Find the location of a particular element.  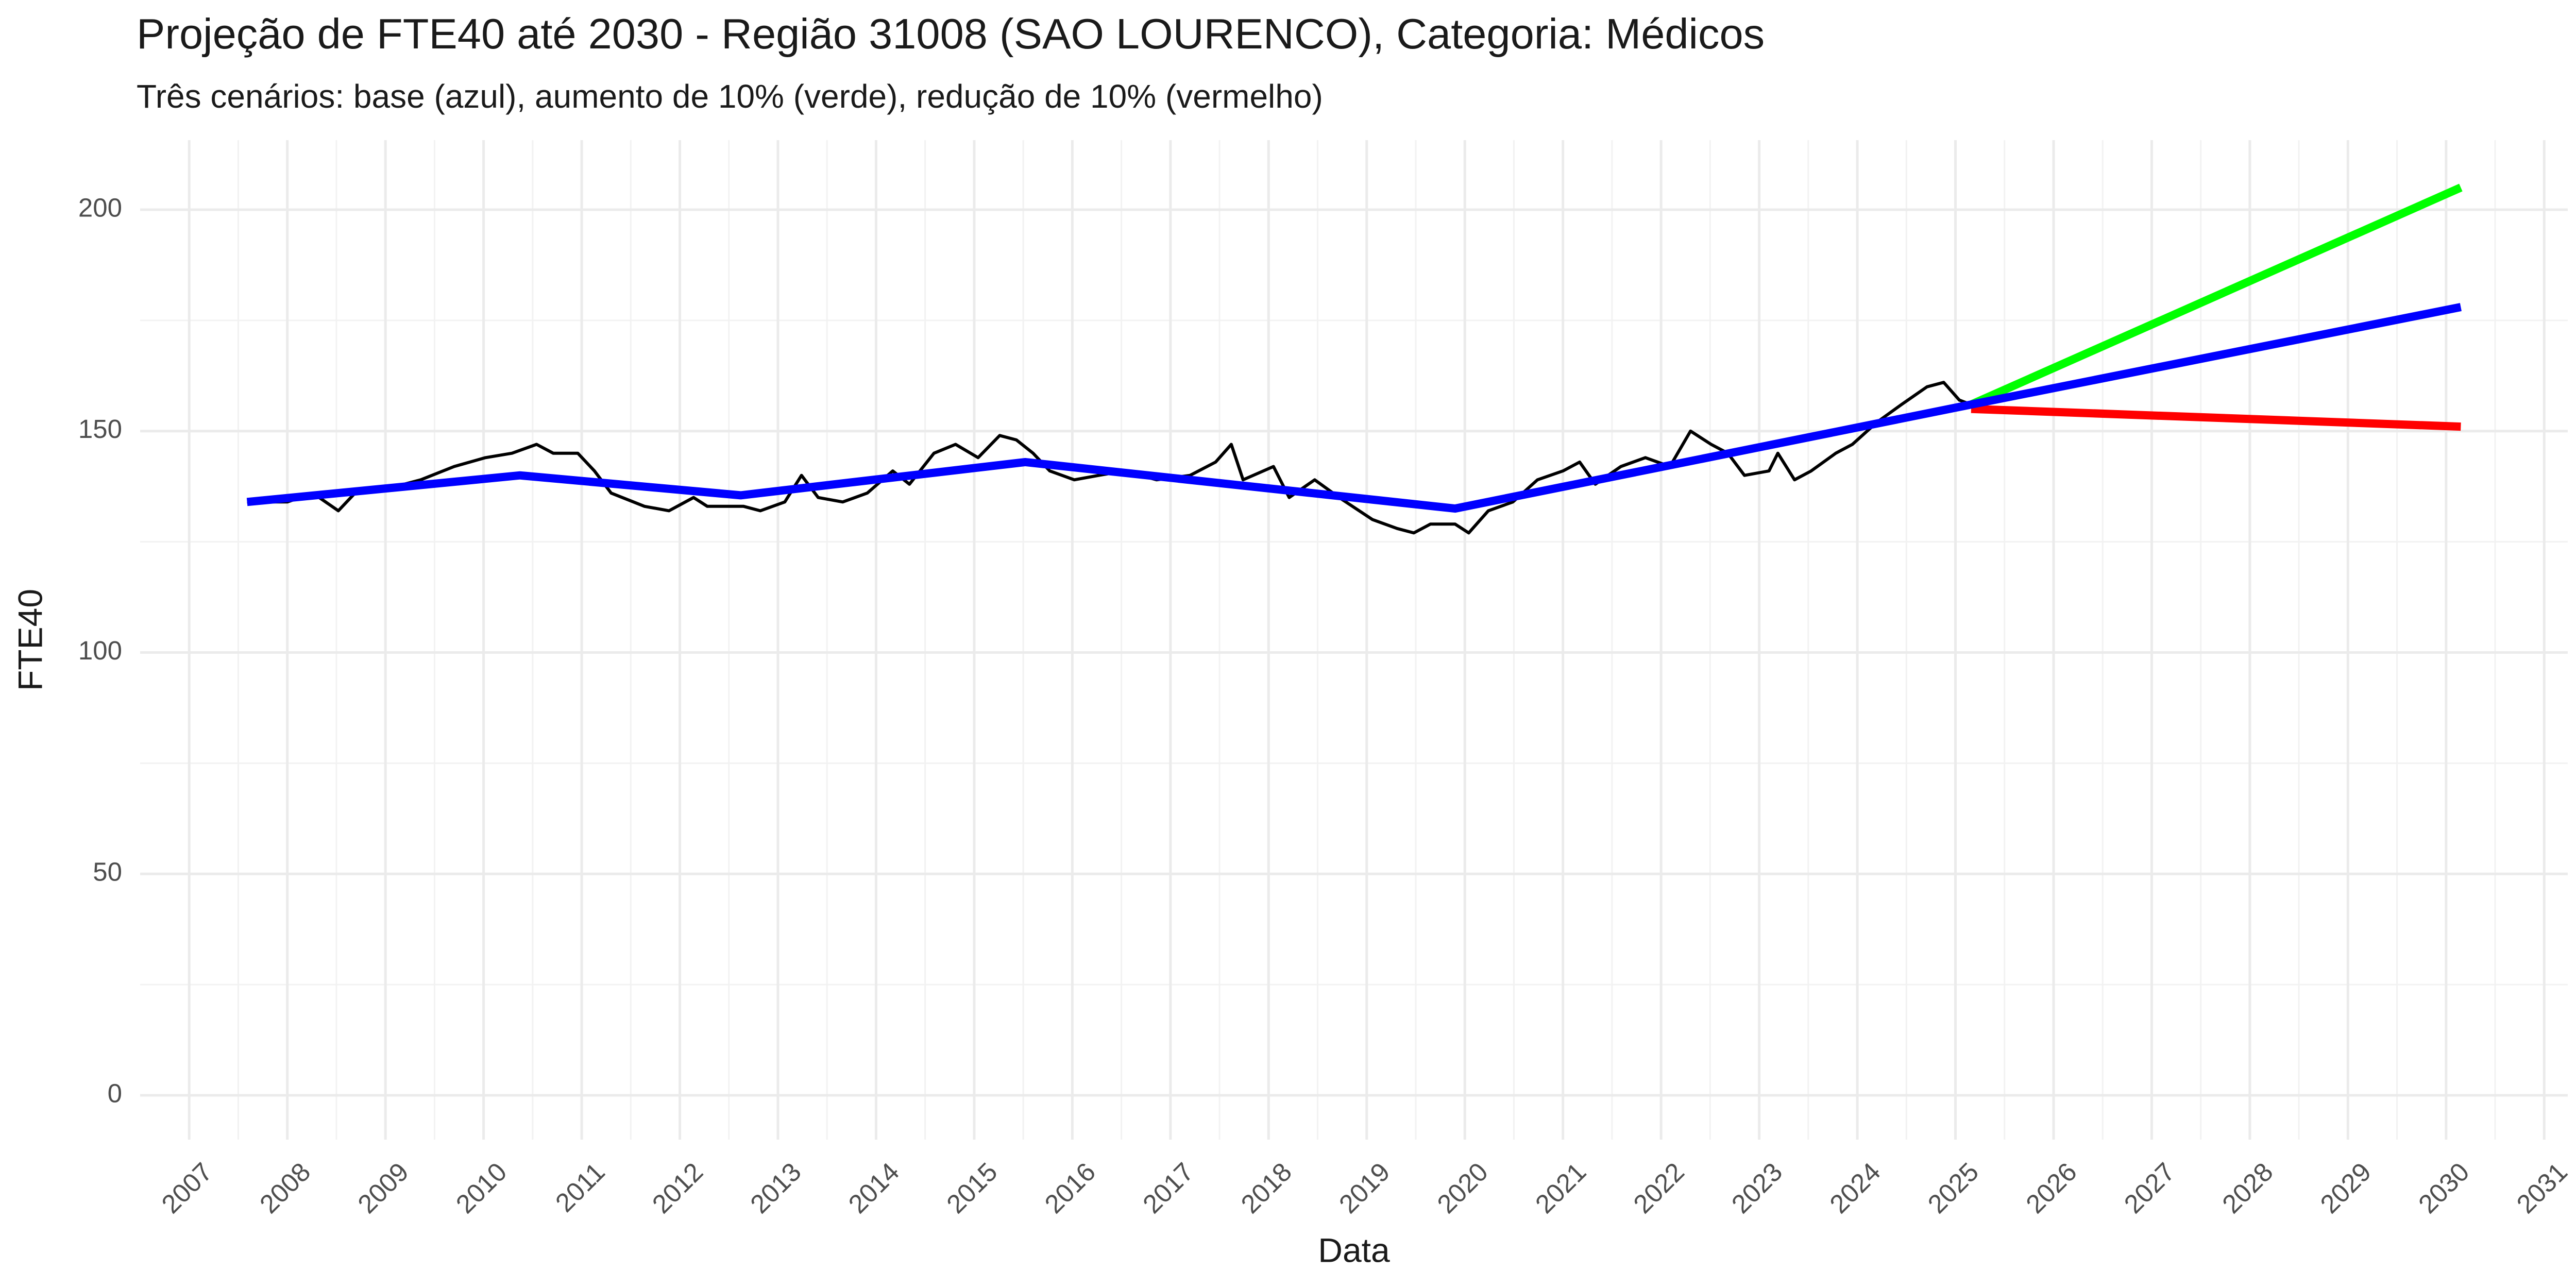

x-tick-label: 2024 is located at coordinates (1855, 1188).